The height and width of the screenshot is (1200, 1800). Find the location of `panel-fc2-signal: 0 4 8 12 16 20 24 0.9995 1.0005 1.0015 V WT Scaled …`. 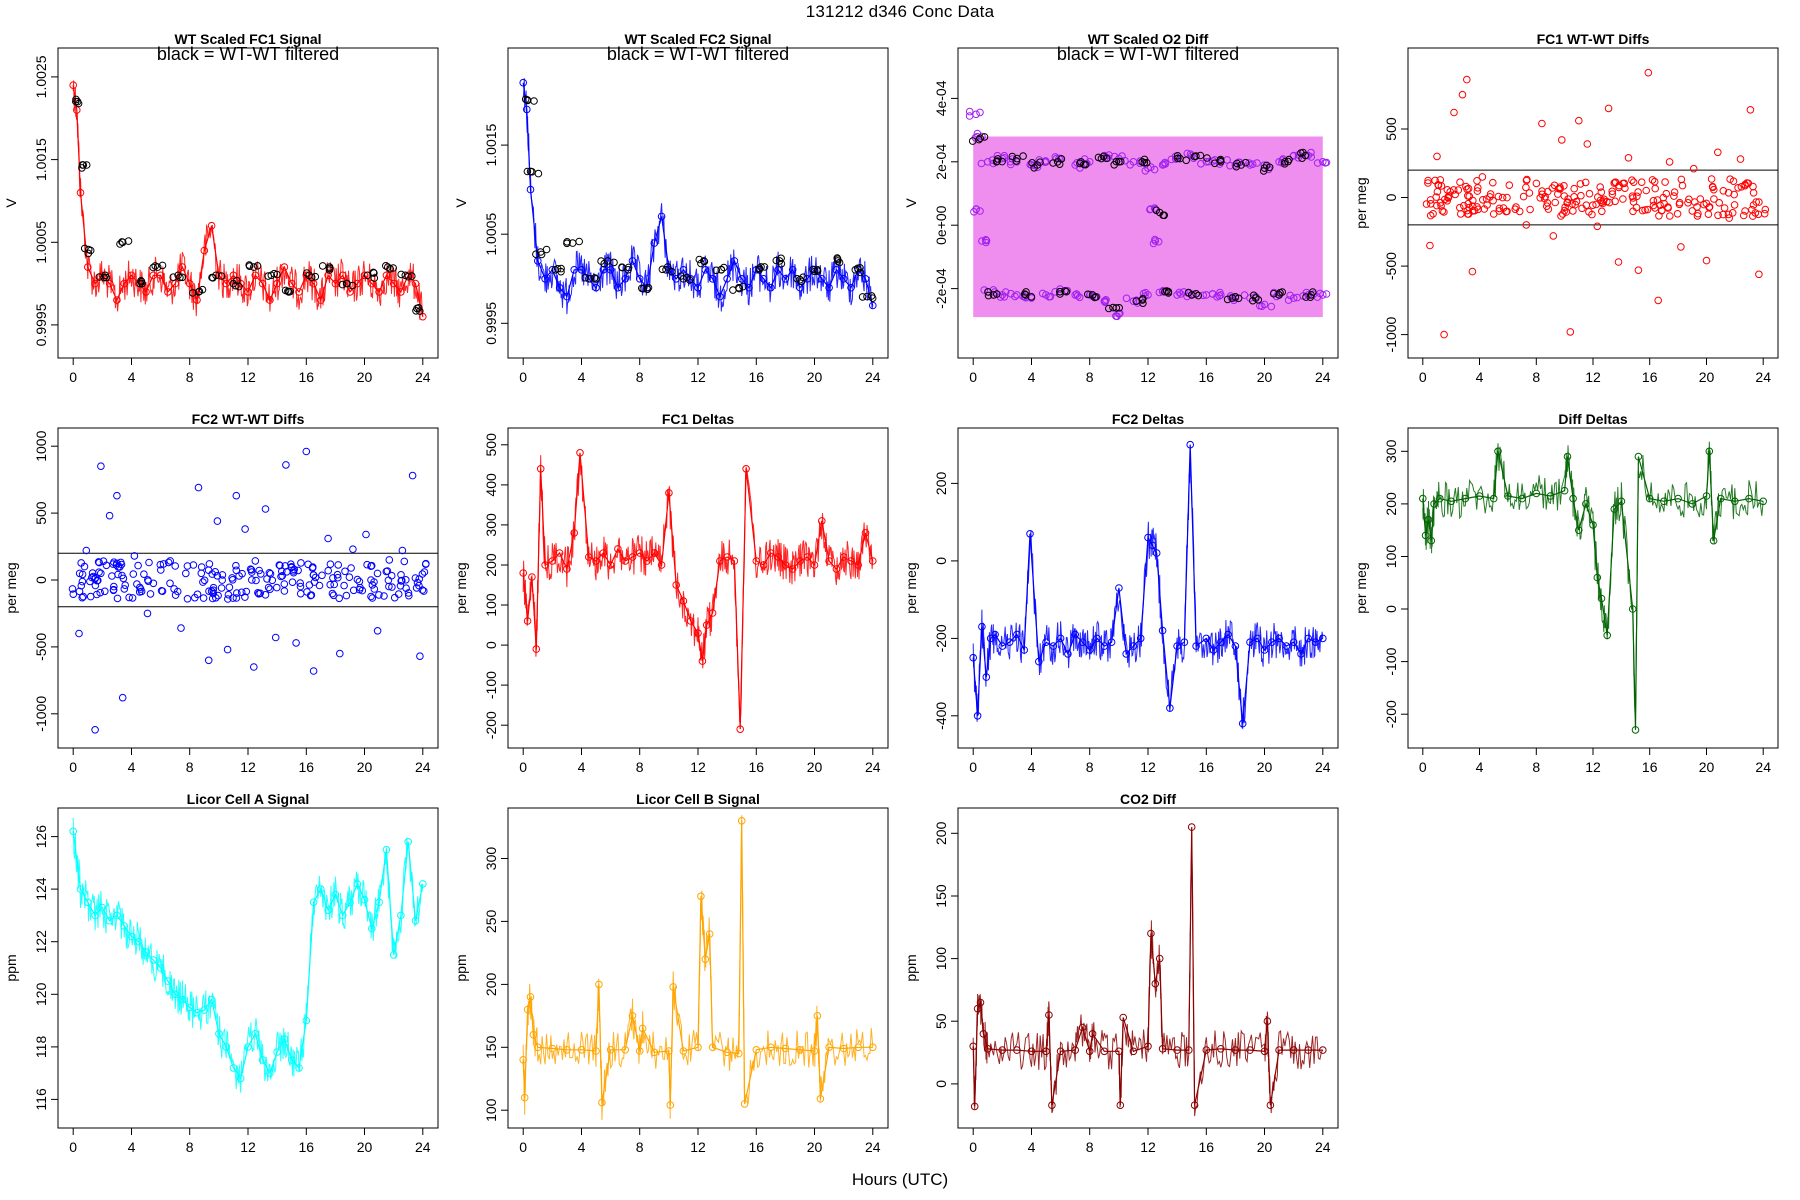

panel-fc2-signal: 0 4 8 12 16 20 24 0.9995 1.0005 1.0015 V WT Scaled … is located at coordinates (671, 208).